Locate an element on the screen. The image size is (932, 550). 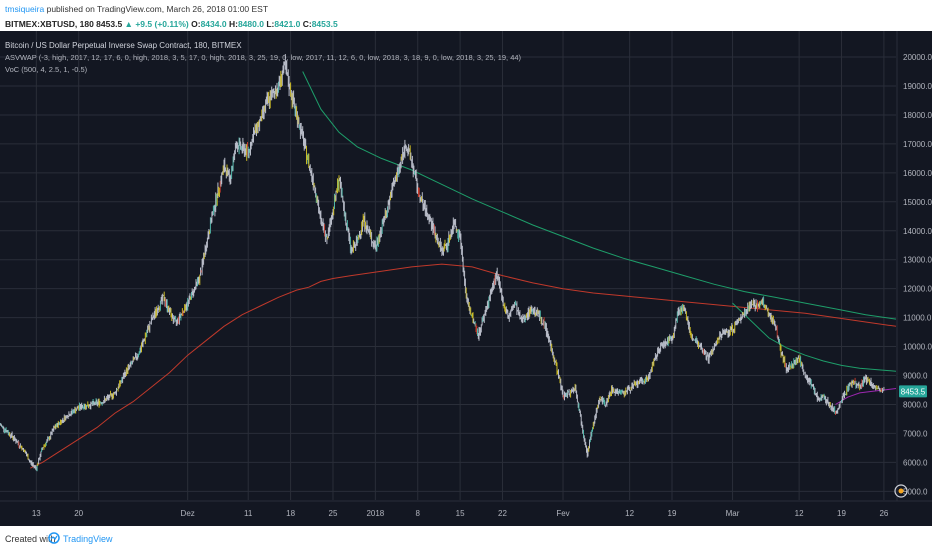
y-tick-label: 11000.0 is located at coordinates (917, 318).